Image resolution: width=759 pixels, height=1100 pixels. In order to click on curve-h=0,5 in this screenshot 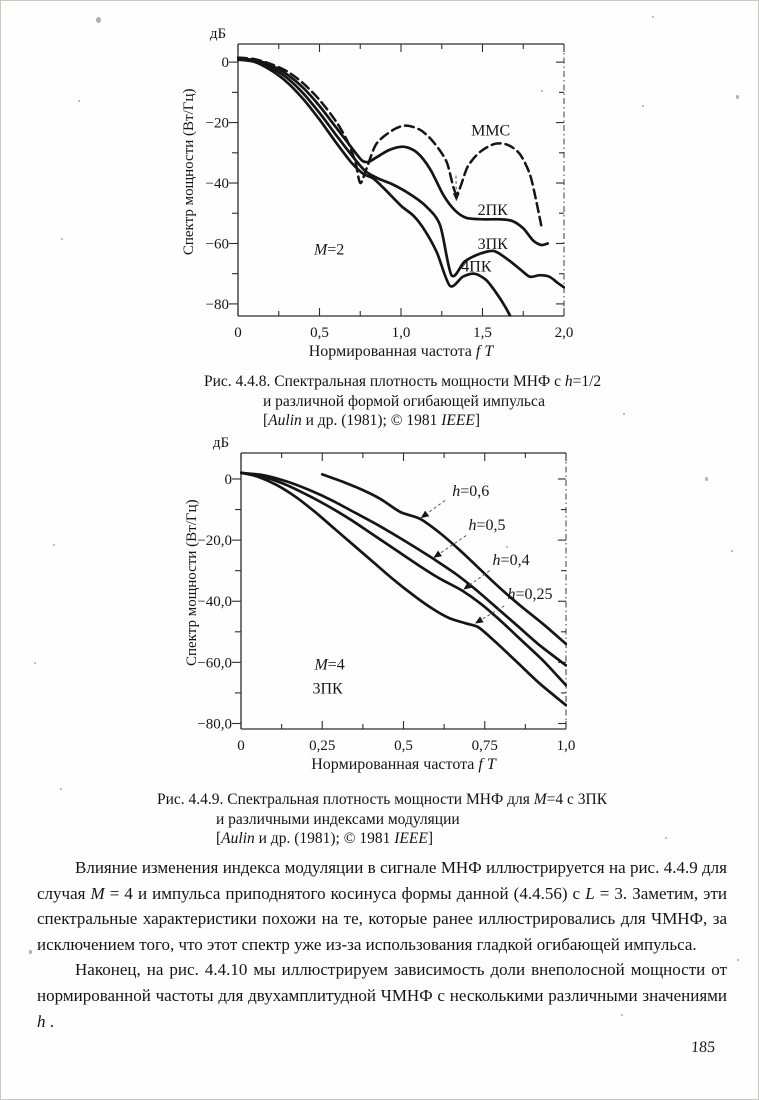, I will do `click(403, 569)`.